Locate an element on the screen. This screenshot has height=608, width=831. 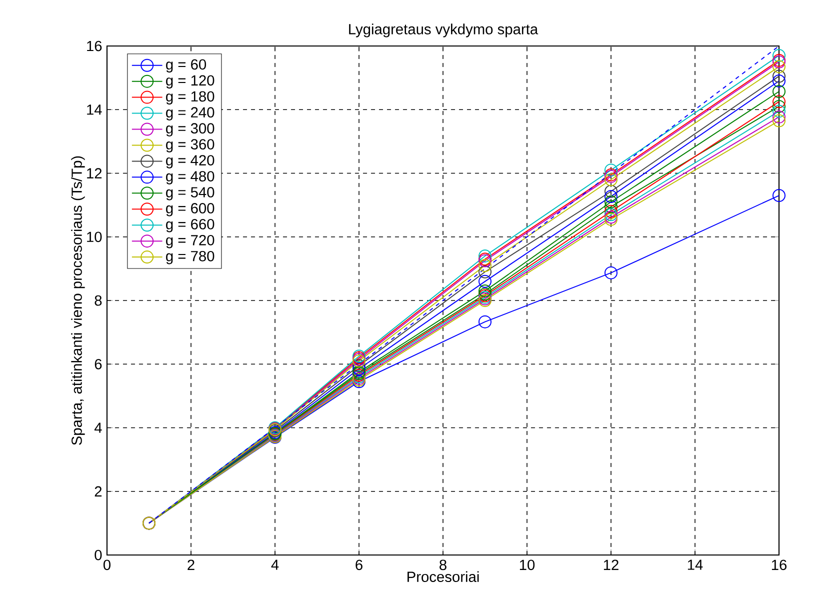
legend-label: g = 480 is located at coordinates (190, 177).